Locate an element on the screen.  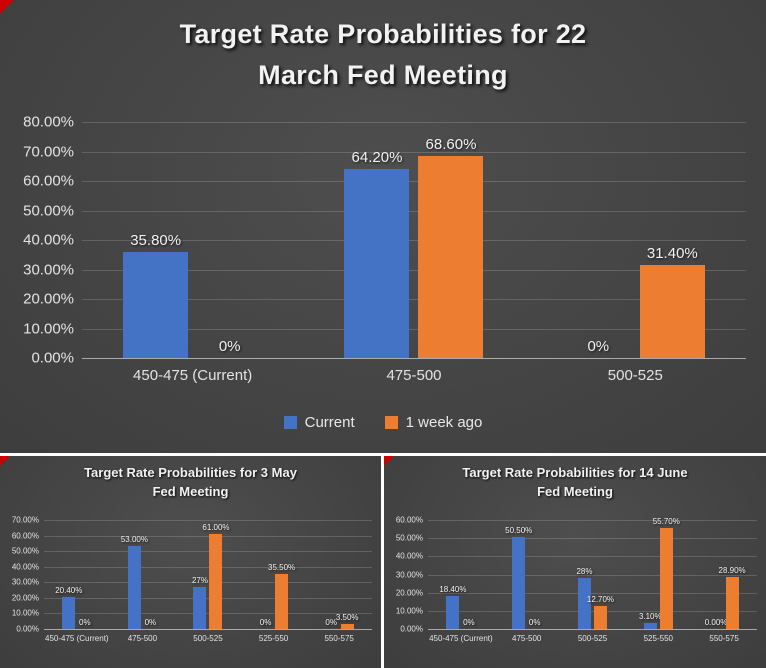
bar-slot: 35.50% is located at coordinates (281, 596).